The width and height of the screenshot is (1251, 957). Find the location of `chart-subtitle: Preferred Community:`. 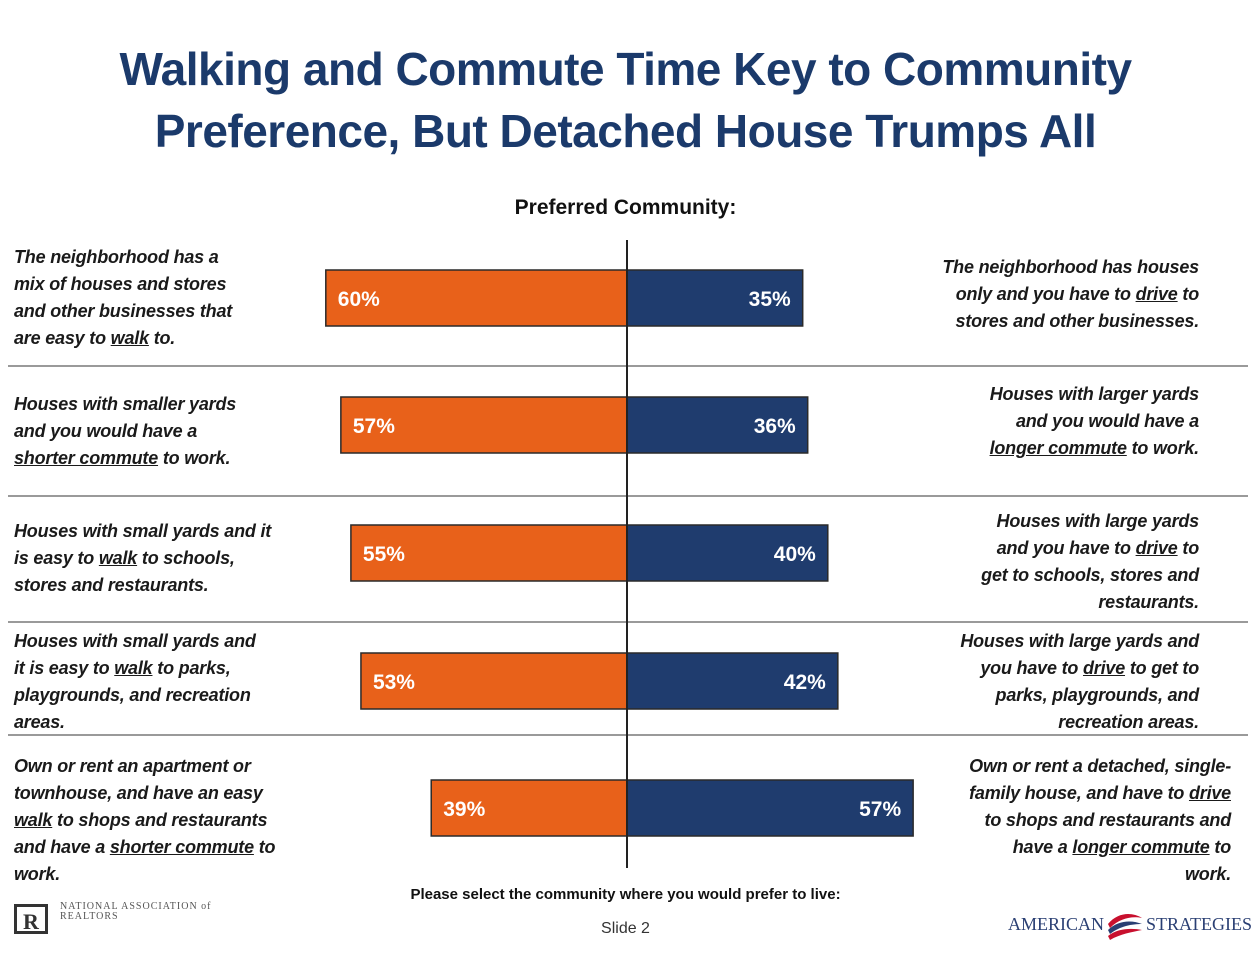

chart-subtitle: Preferred Community: is located at coordinates (625, 207).